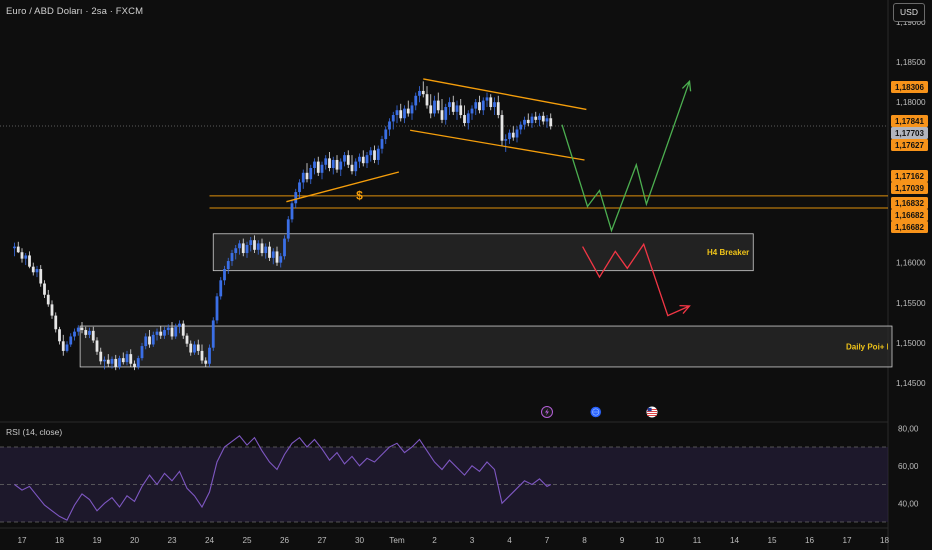  What do you see at coordinates (626, 157) in the screenshot?
I see `bullish-projection` at bounding box center [626, 157].